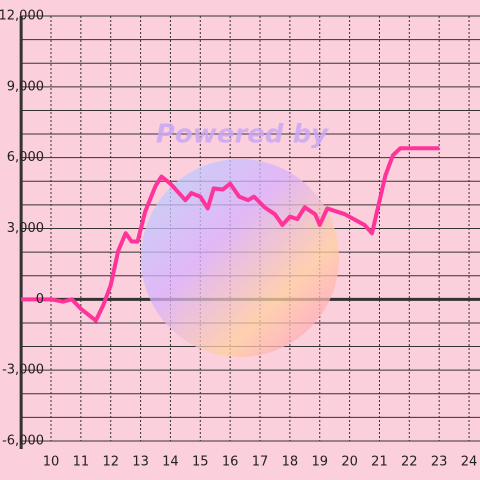  What do you see at coordinates (81, 462) in the screenshot?
I see `x-tick-label: 11` at bounding box center [81, 462].